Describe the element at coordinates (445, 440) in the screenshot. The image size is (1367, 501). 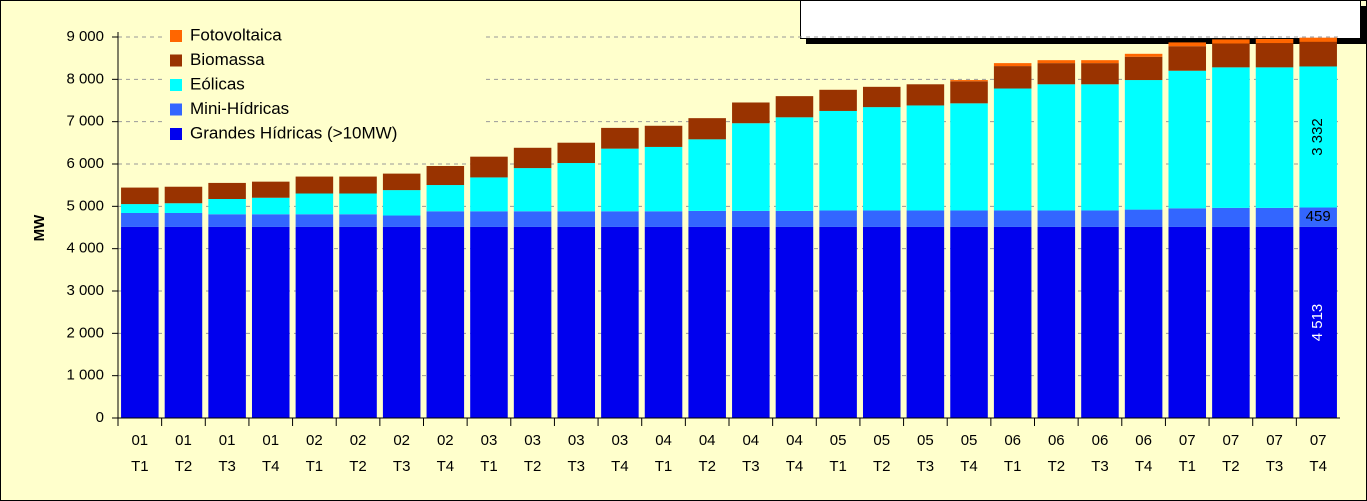
I see `x-tick-label-line: 02` at that location.